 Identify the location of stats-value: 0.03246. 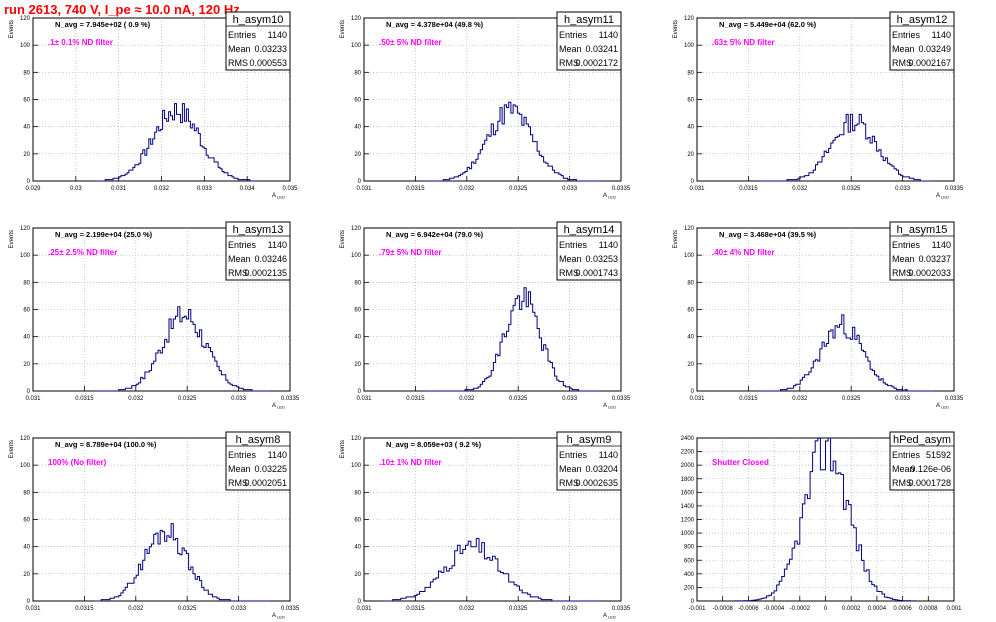
(270, 259).